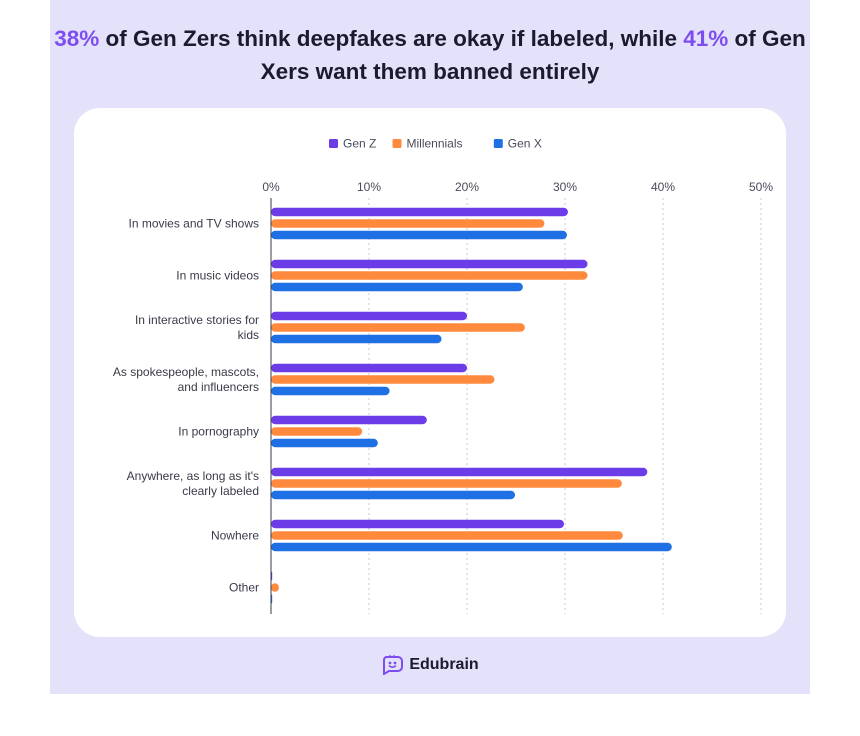 This screenshot has height=736, width=860. Describe the element at coordinates (359, 144) in the screenshot. I see `legend-label: Gen Z` at that location.